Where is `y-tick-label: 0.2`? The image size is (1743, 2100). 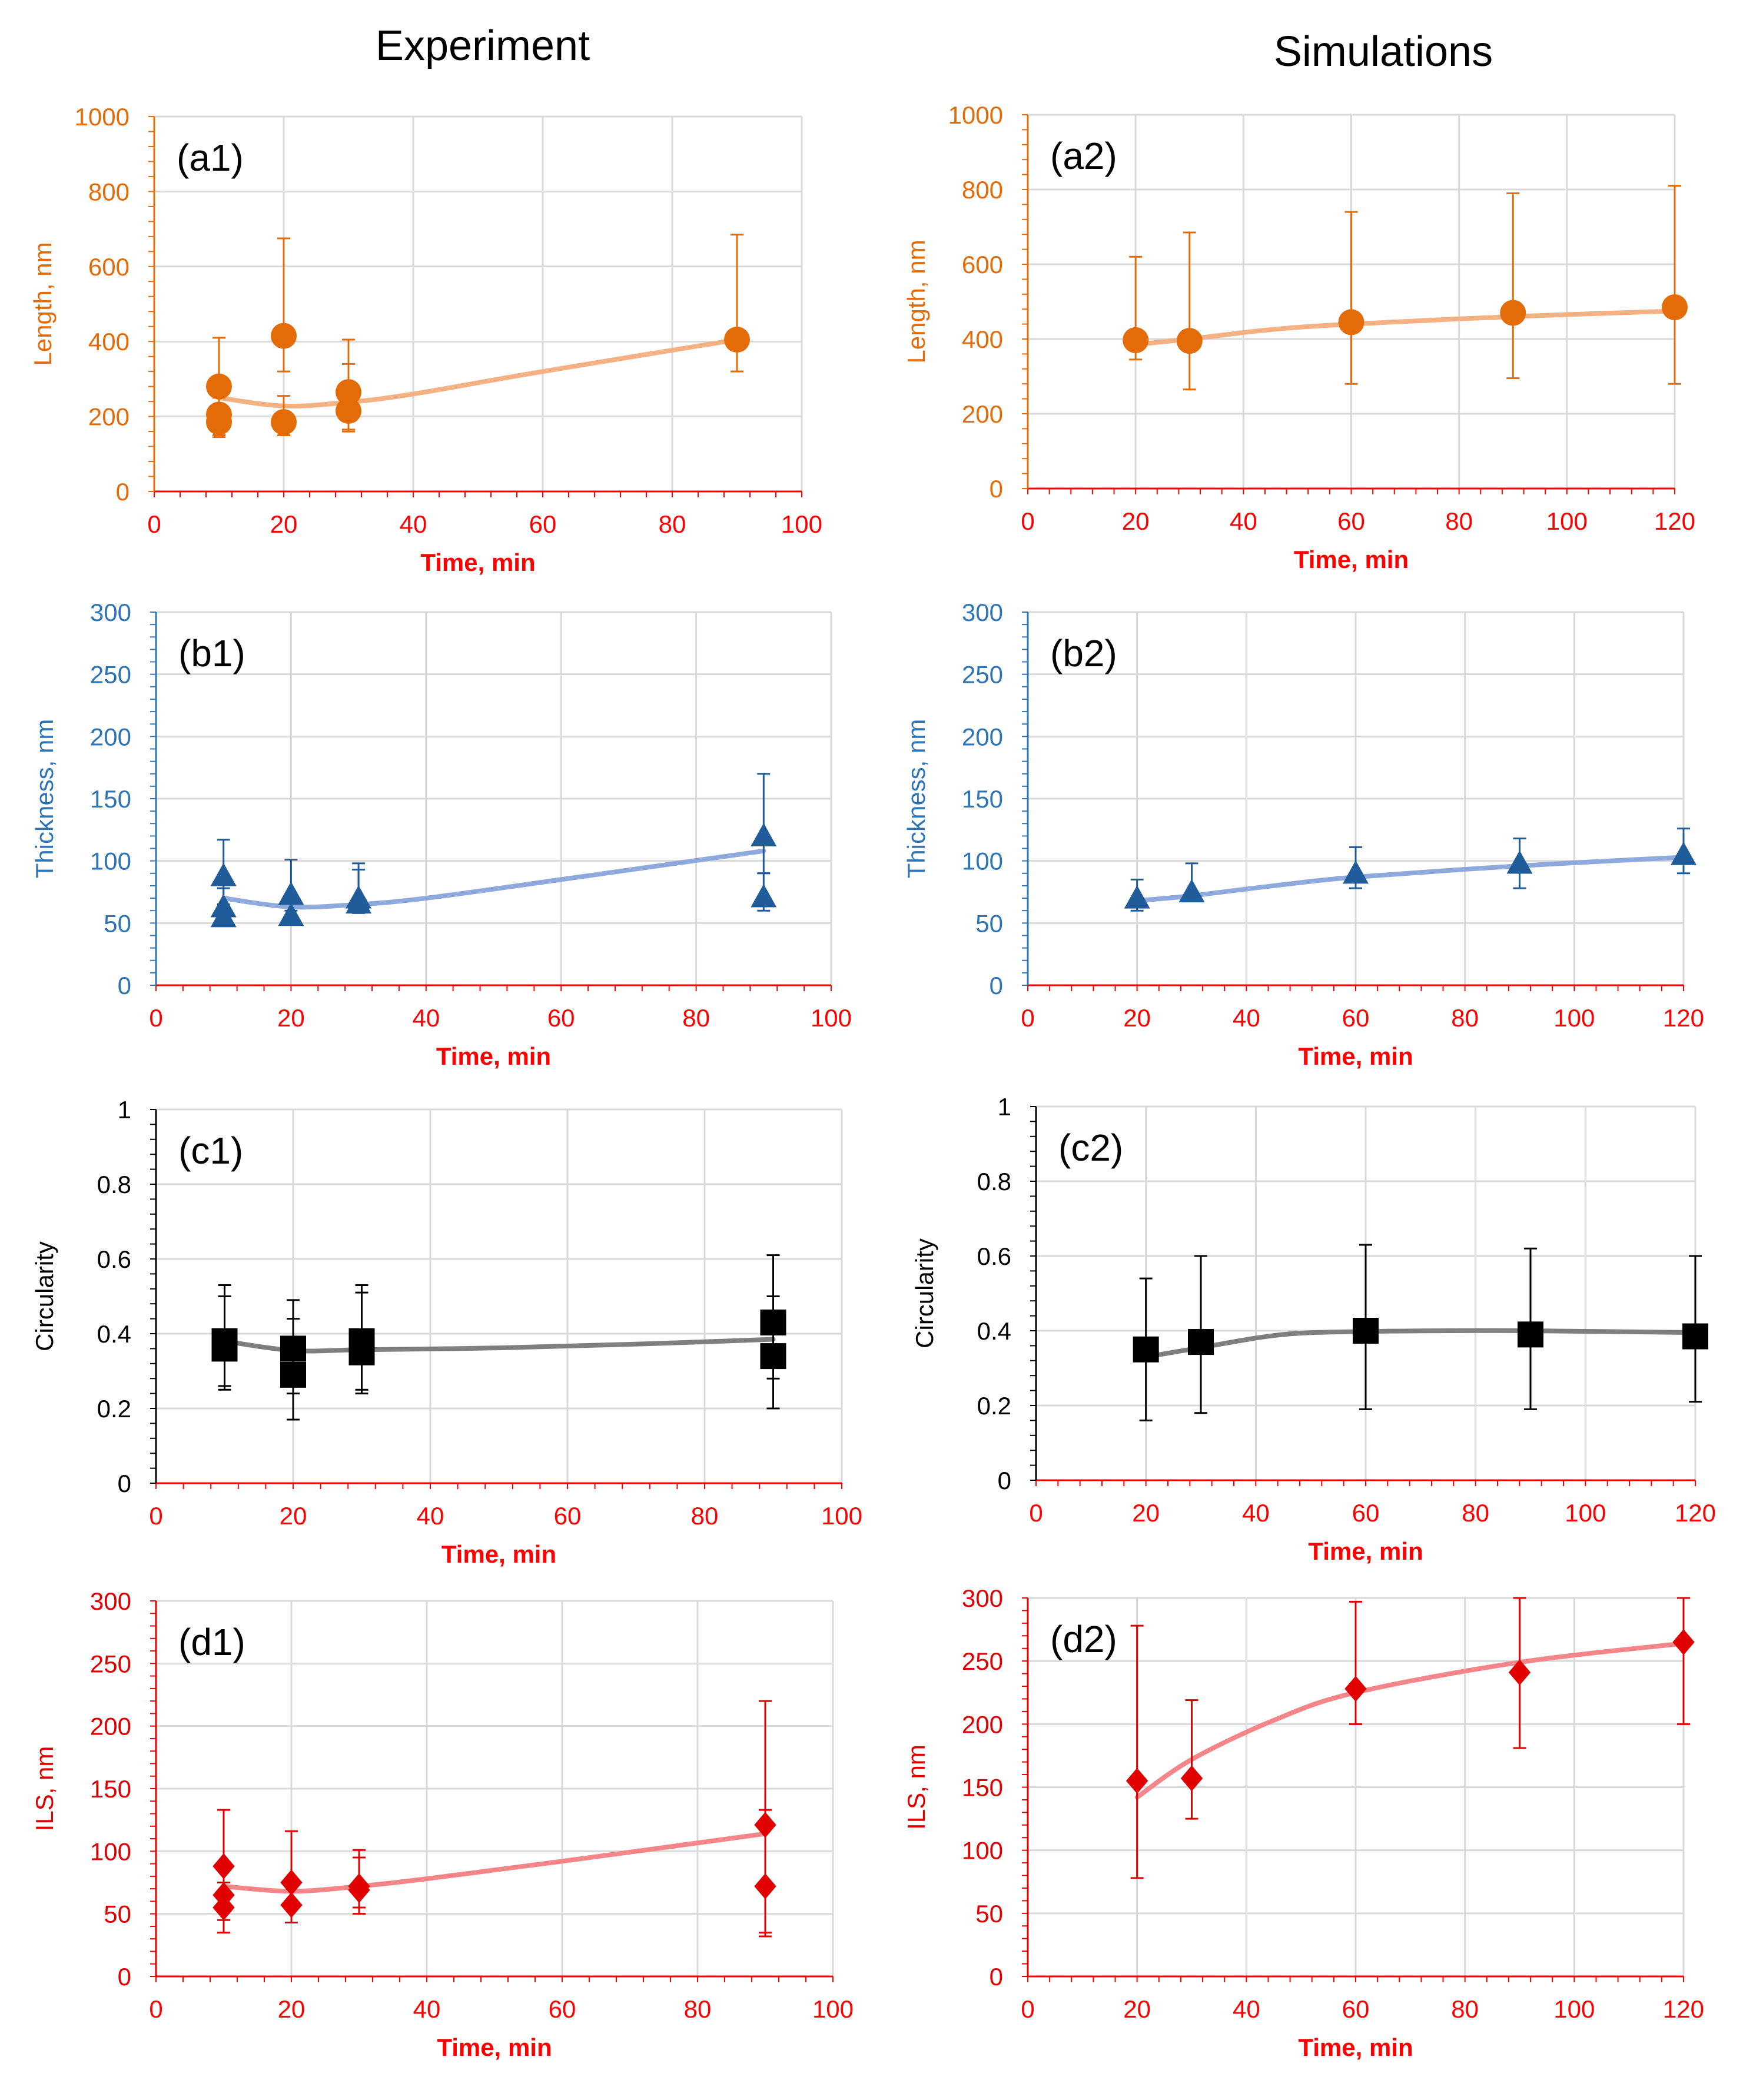
y-tick-label: 0.2 is located at coordinates (114, 1409).